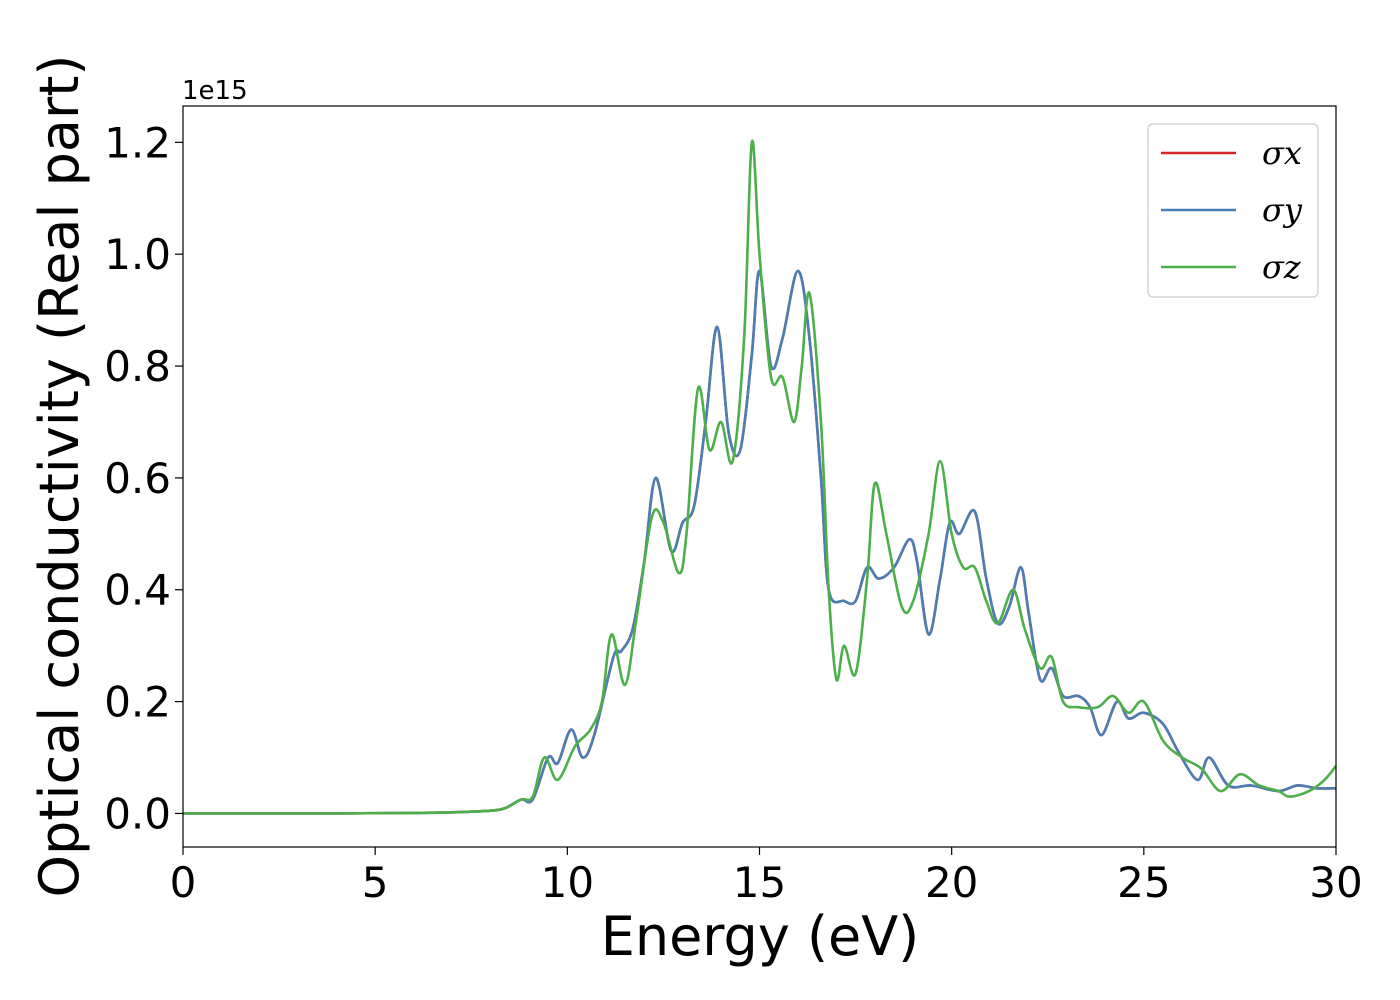 This screenshot has height=1000, width=1400. I want to click on y-tick-label: 0.0, so click(137, 813).